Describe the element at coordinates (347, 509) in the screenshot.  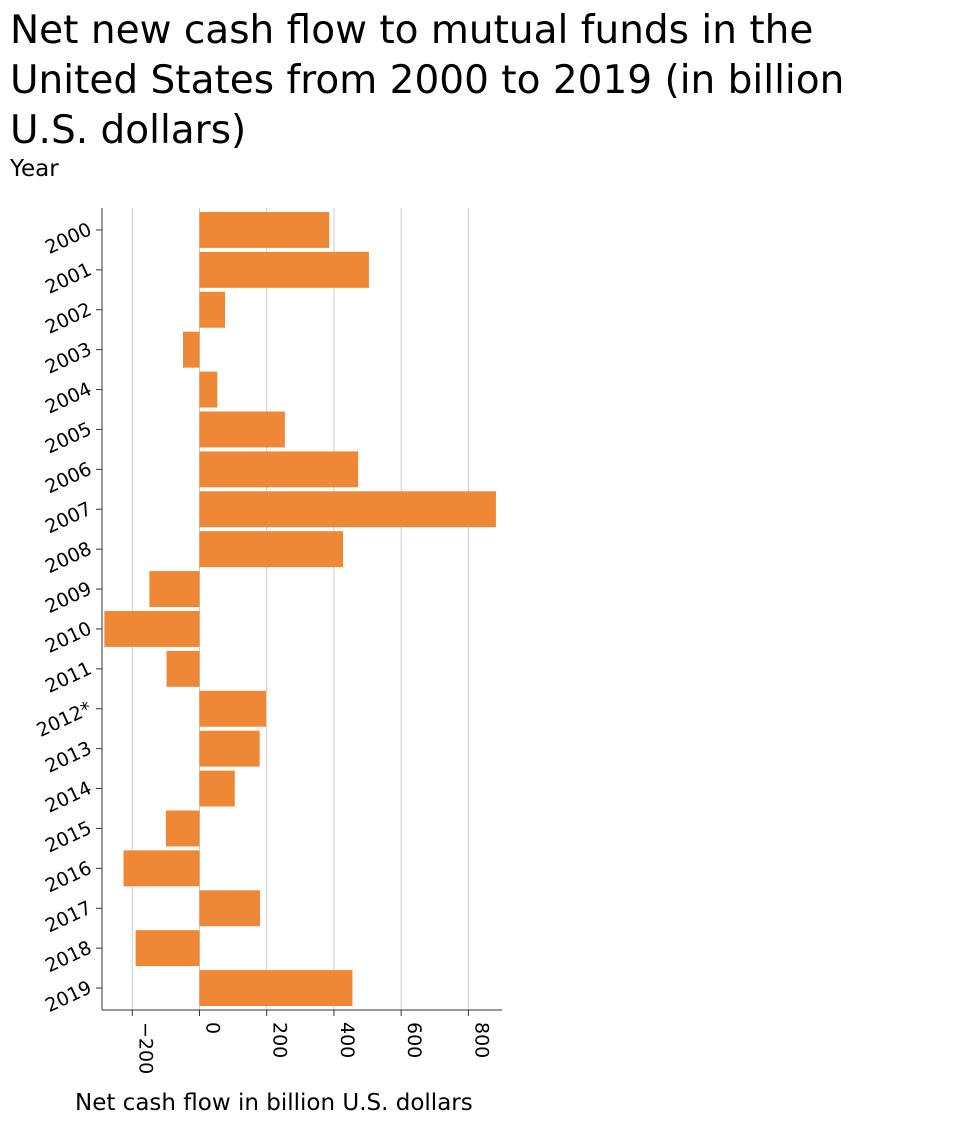
I see `bar-2007` at that location.